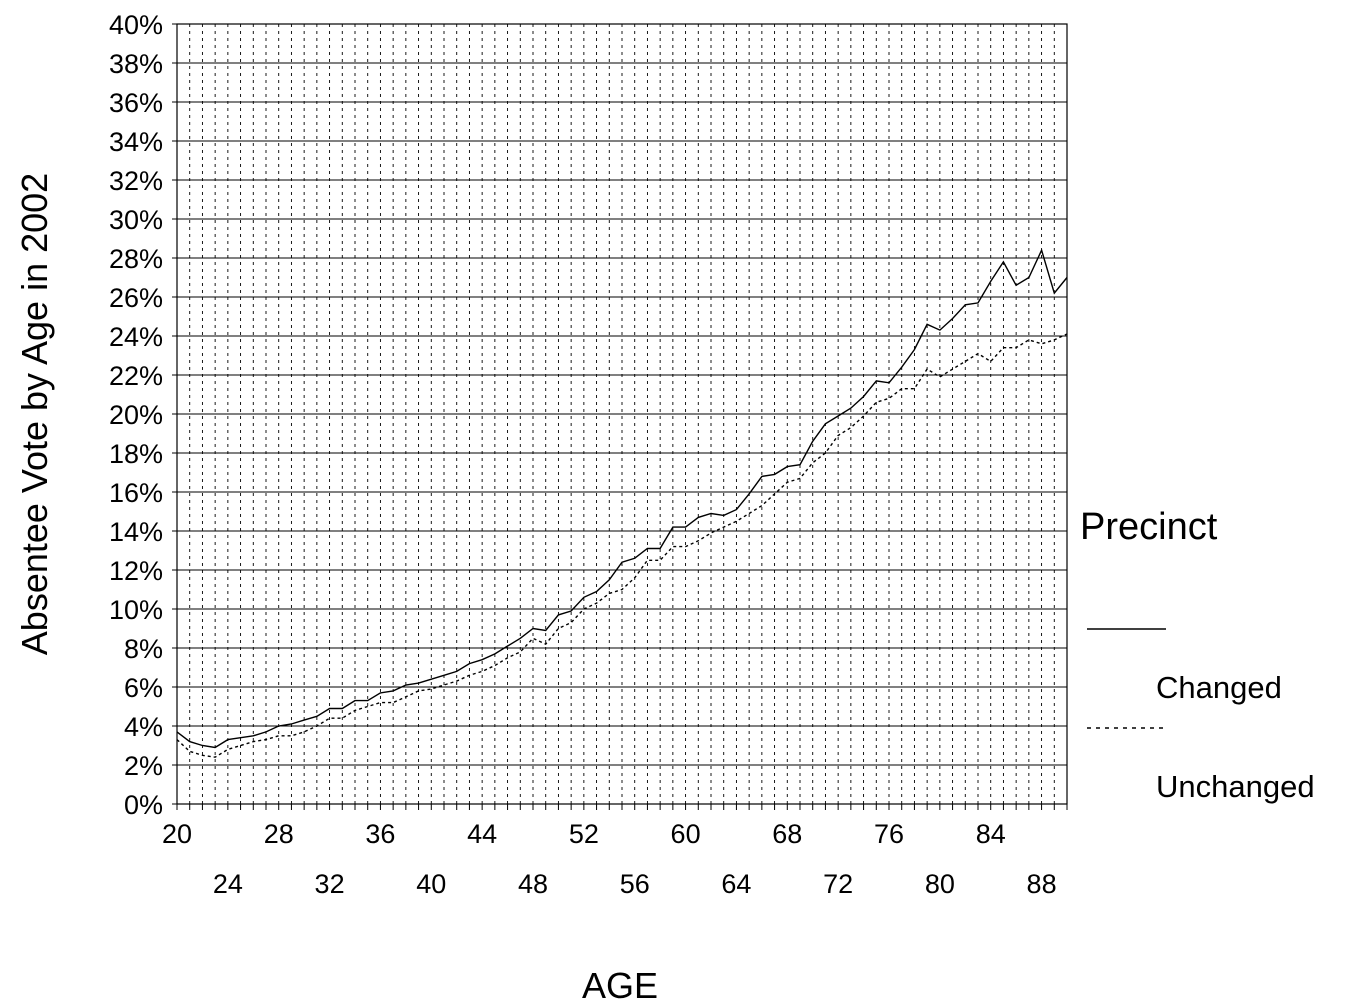 The image size is (1356, 1008). What do you see at coordinates (136, 571) in the screenshot?
I see `y-tick-label: 12%` at bounding box center [136, 571].